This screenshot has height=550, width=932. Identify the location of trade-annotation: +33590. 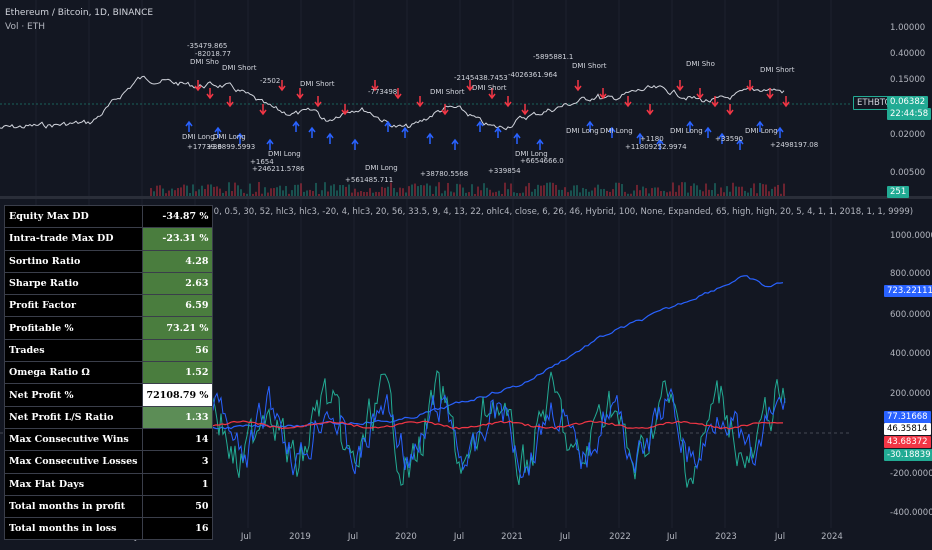
(729, 139).